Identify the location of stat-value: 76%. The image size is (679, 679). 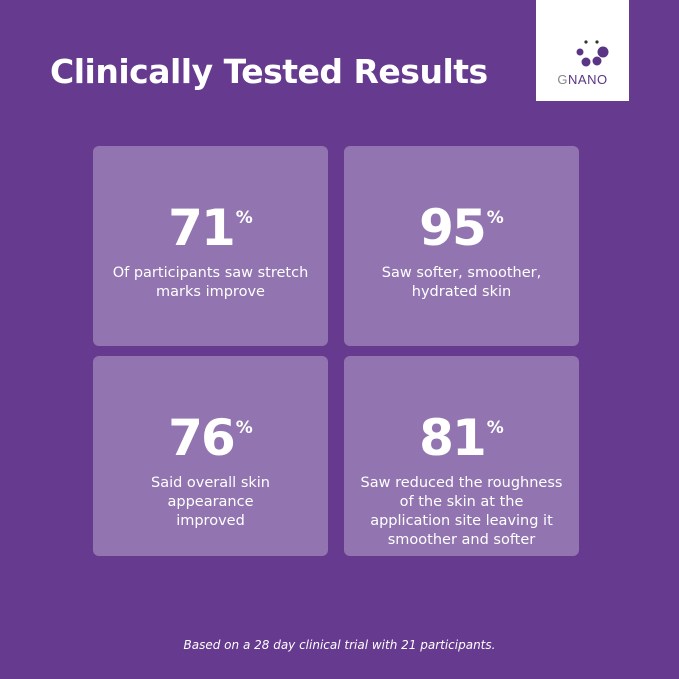
(210, 438).